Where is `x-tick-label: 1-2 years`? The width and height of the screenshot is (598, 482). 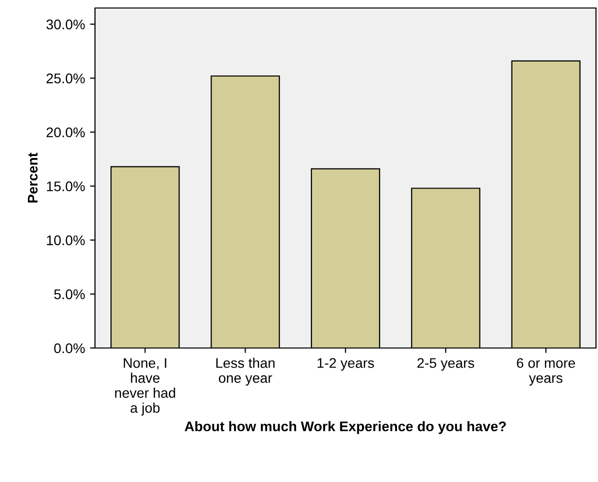
x-tick-label: 1-2 years is located at coordinates (346, 364).